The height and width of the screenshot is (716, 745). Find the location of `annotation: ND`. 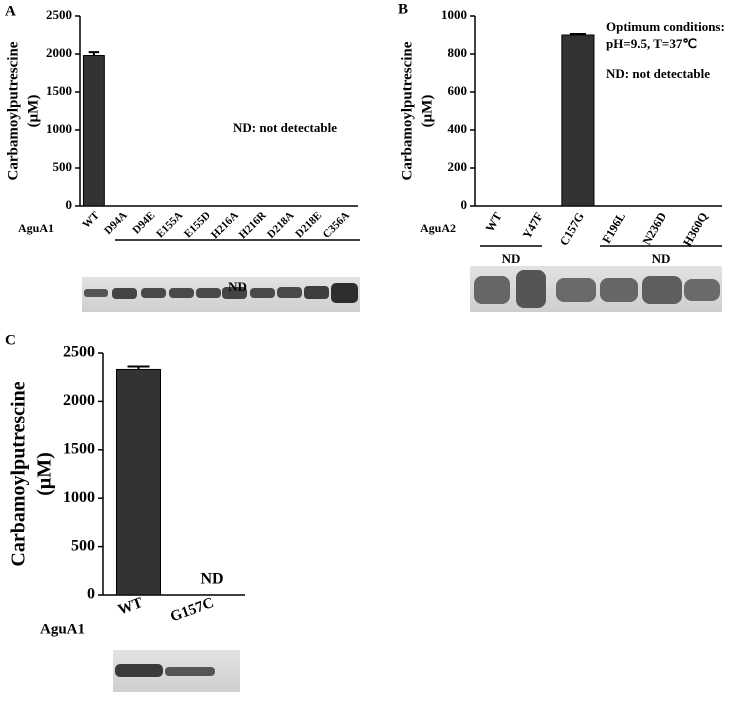

annotation: ND is located at coordinates (211, 579).